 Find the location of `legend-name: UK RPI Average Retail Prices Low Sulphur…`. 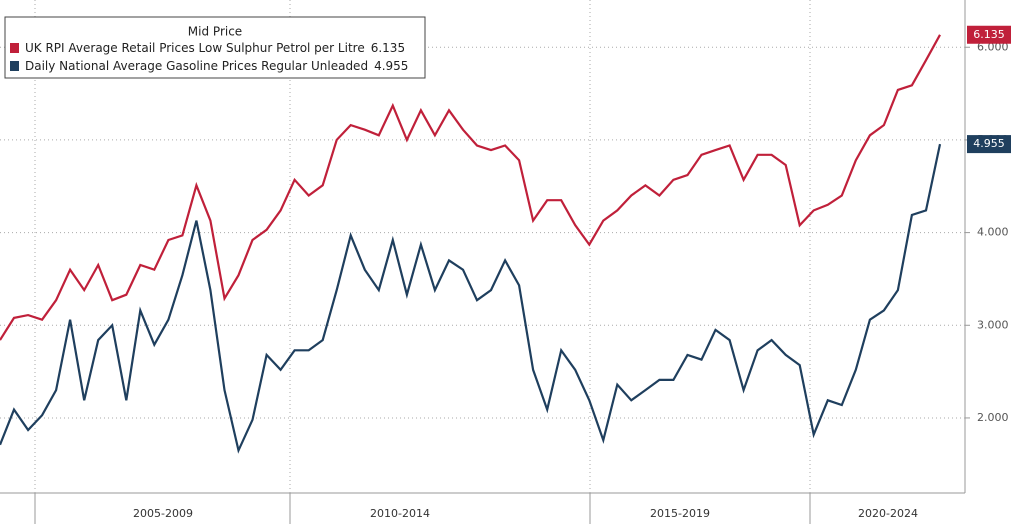

legend-name: UK RPI Average Retail Prices Low Sulphur… is located at coordinates (195, 48).